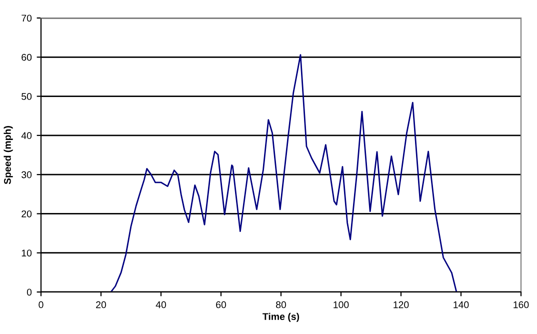  What do you see at coordinates (461, 304) in the screenshot?
I see `x-tick-label: 140` at bounding box center [461, 304].